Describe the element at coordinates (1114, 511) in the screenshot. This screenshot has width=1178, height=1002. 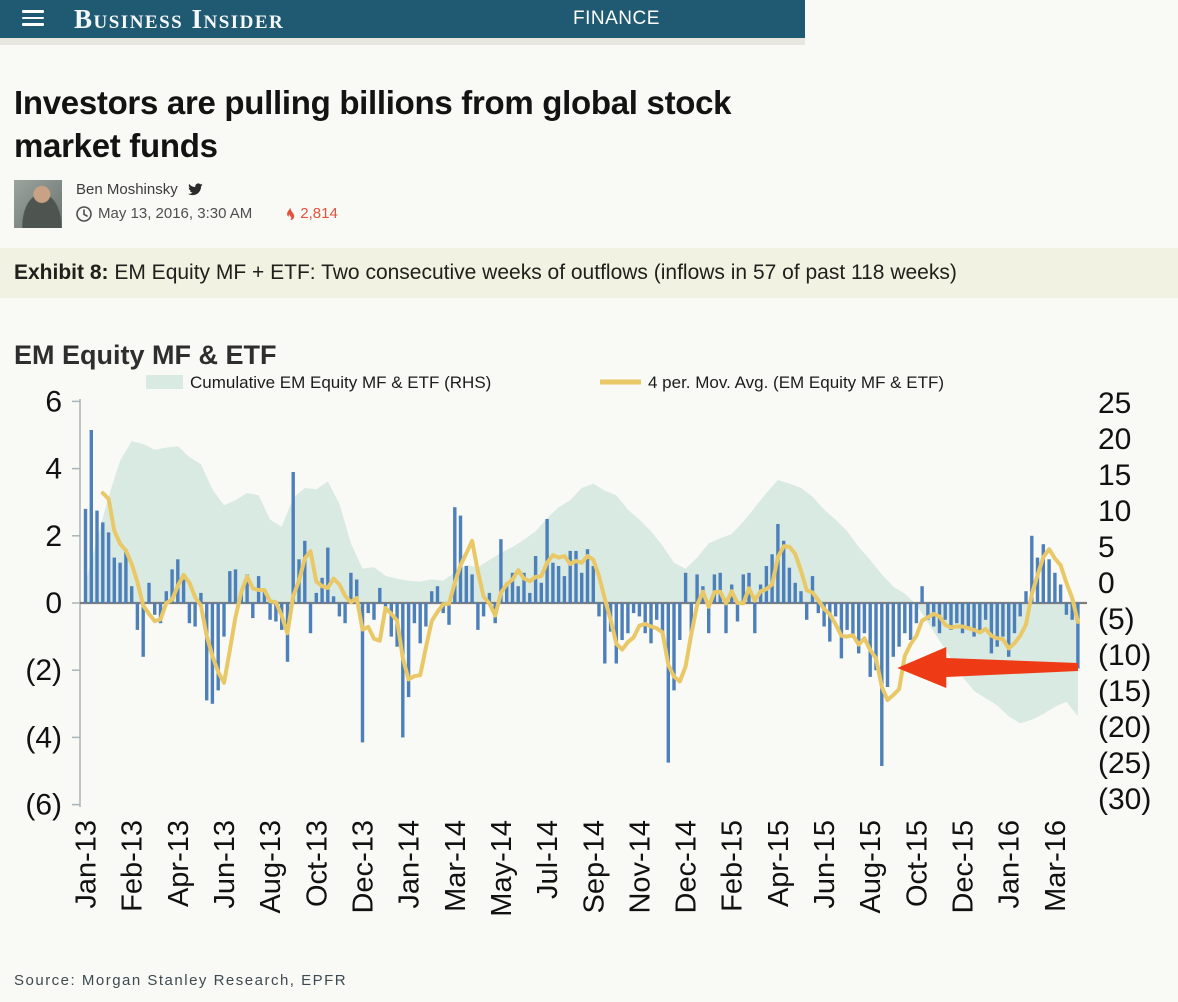
I see `right-axis-tick-label: 10` at that location.